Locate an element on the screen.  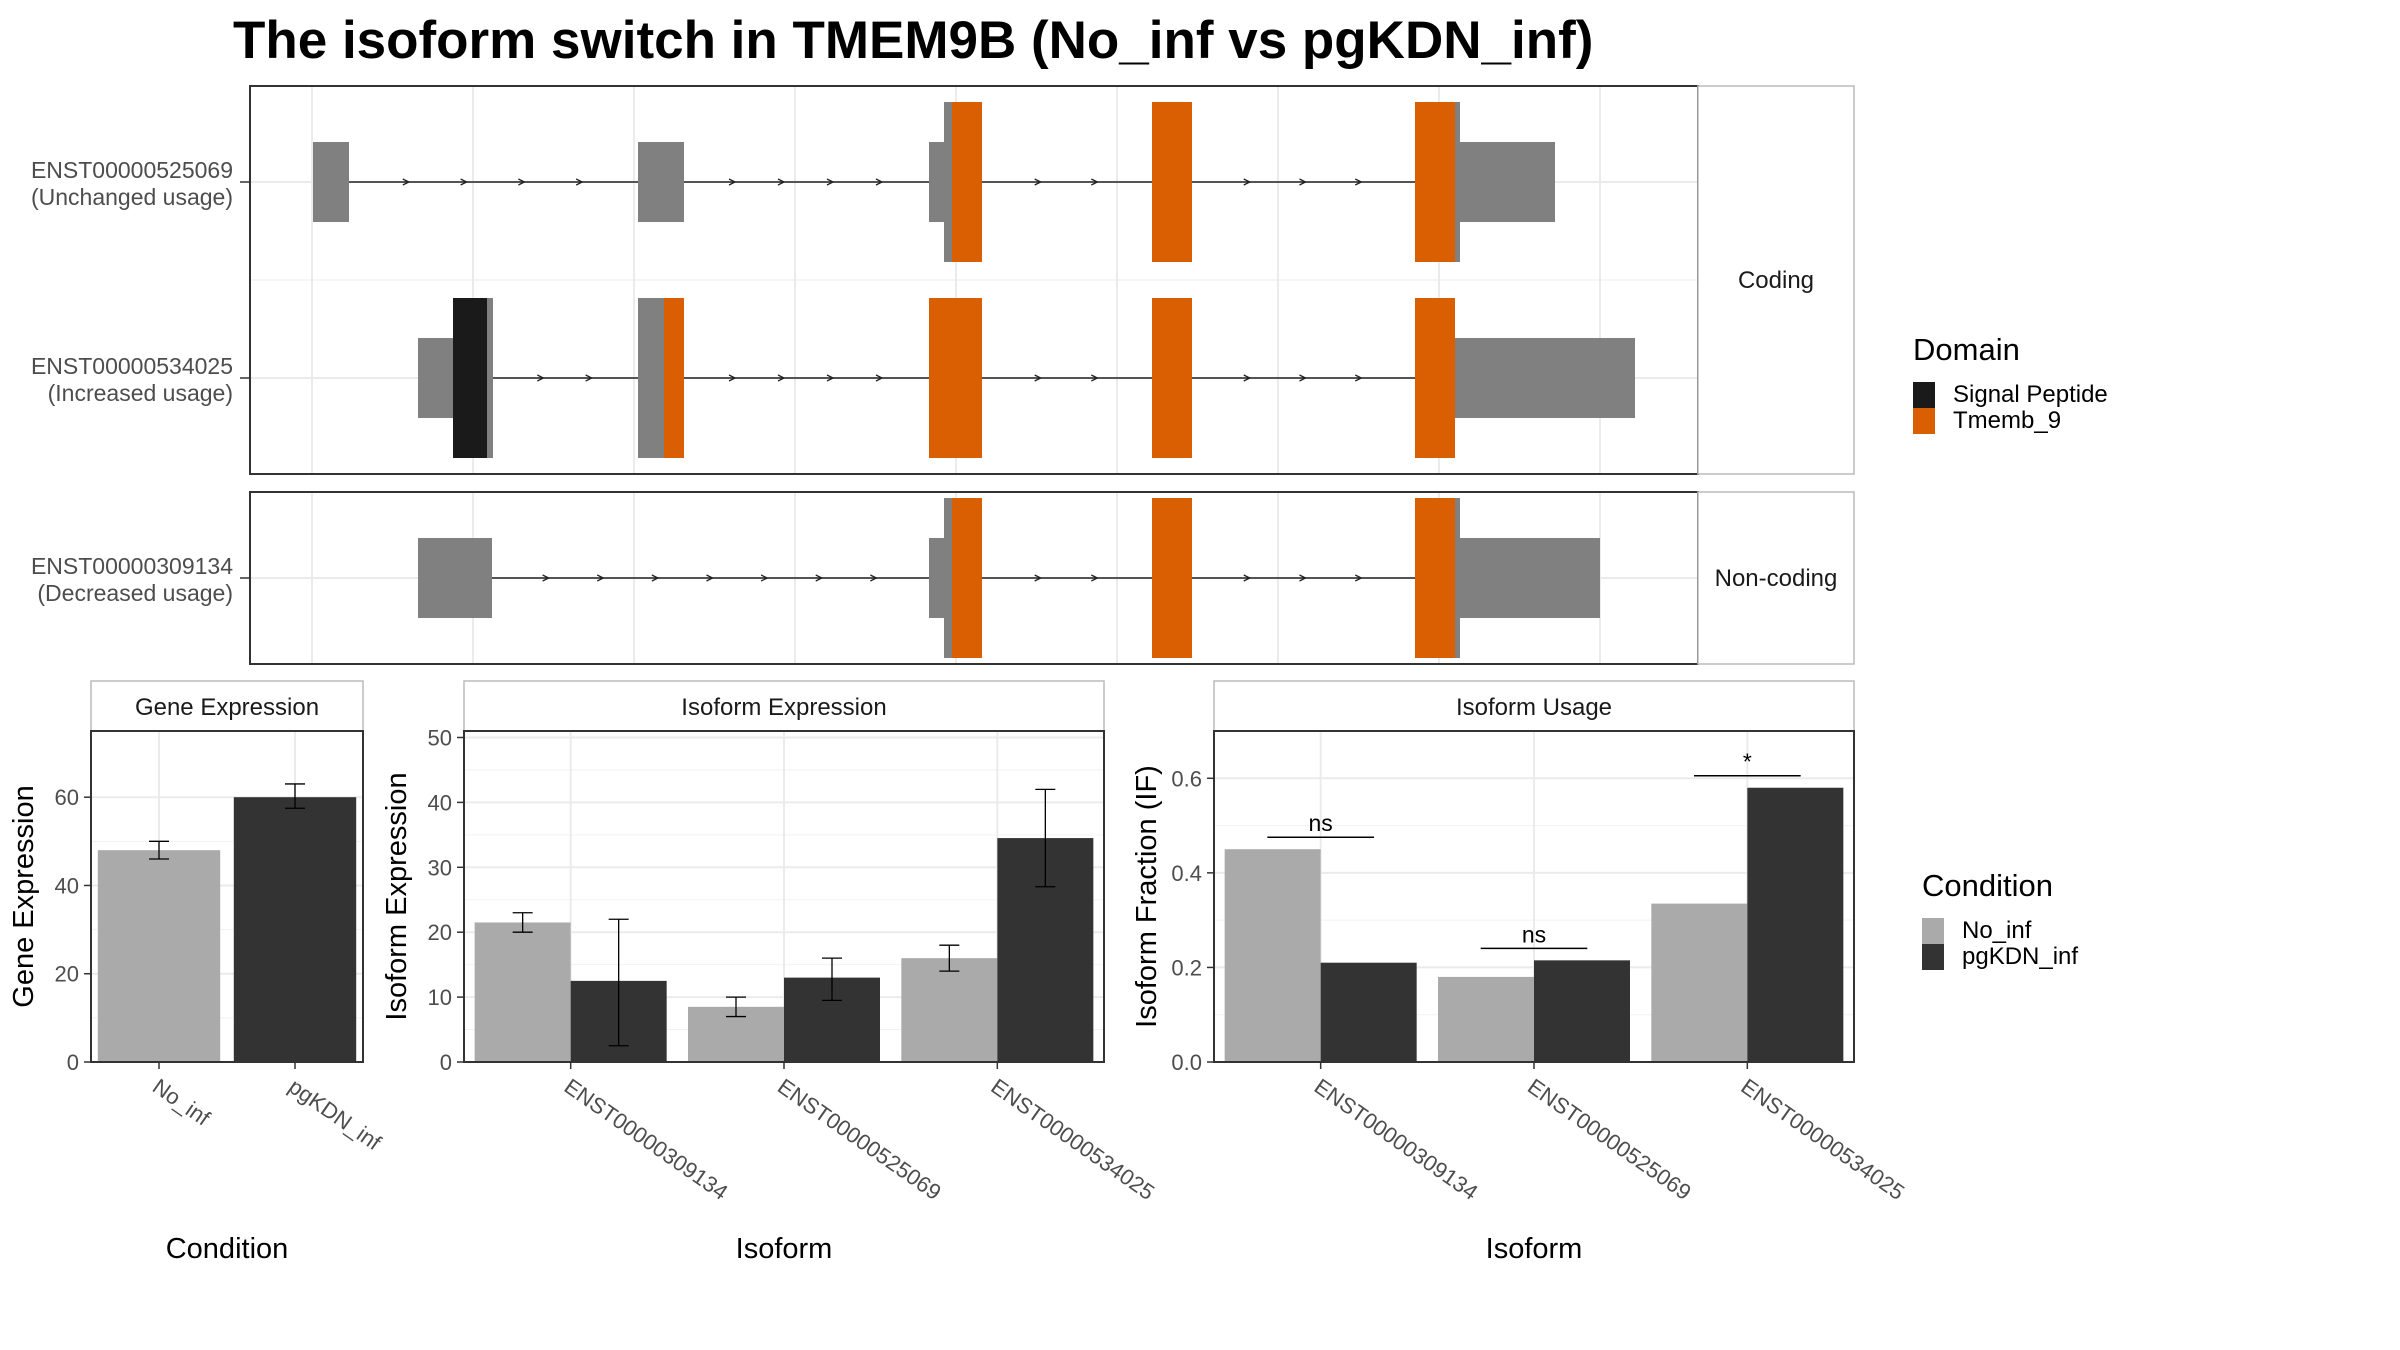
y-tick-label: 30 is located at coordinates (440, 867).